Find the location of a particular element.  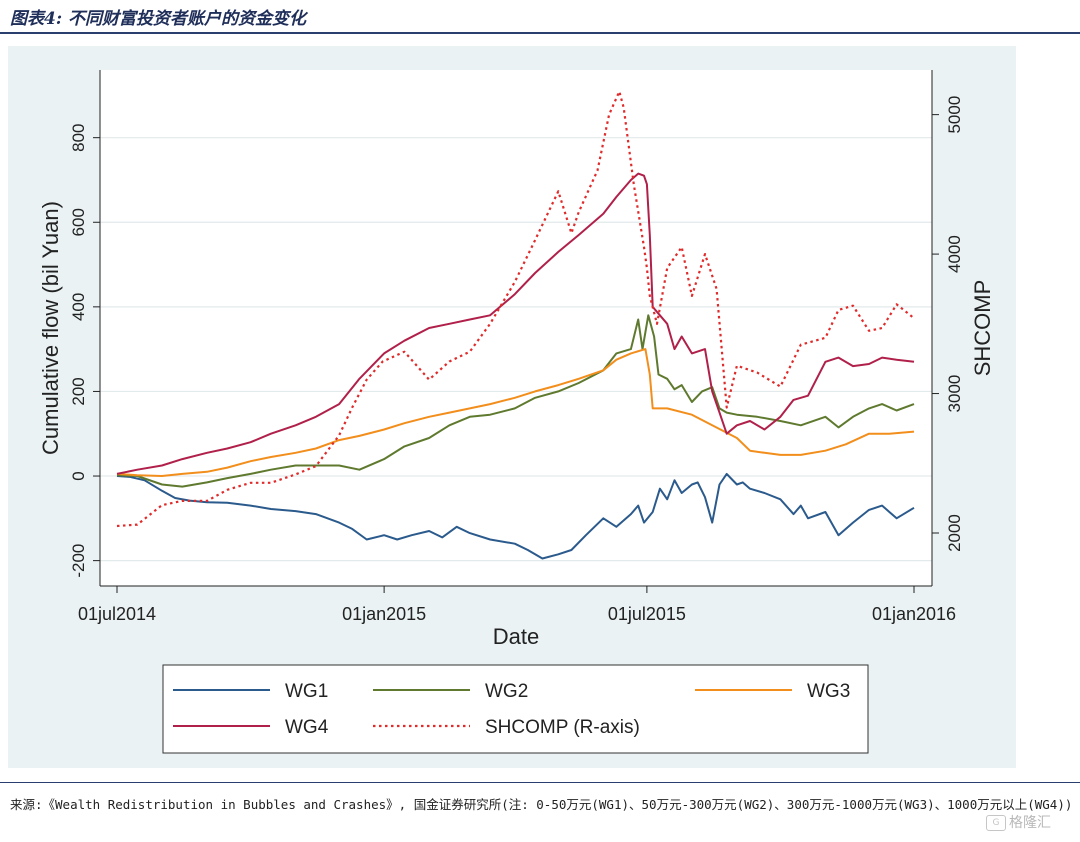

series-line-wg1 is located at coordinates (515, 516).